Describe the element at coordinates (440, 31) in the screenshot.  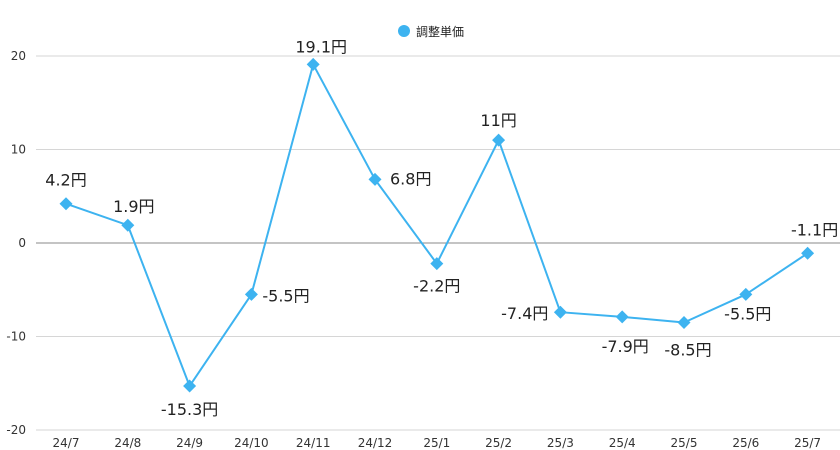
I see `legend-label: 調整単価` at that location.